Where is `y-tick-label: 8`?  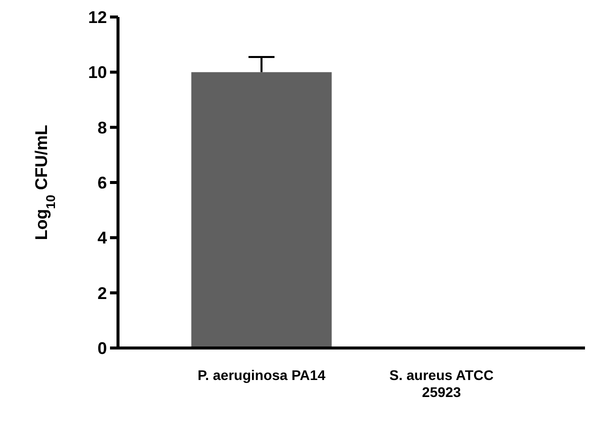
y-tick-label: 8 is located at coordinates (102, 128).